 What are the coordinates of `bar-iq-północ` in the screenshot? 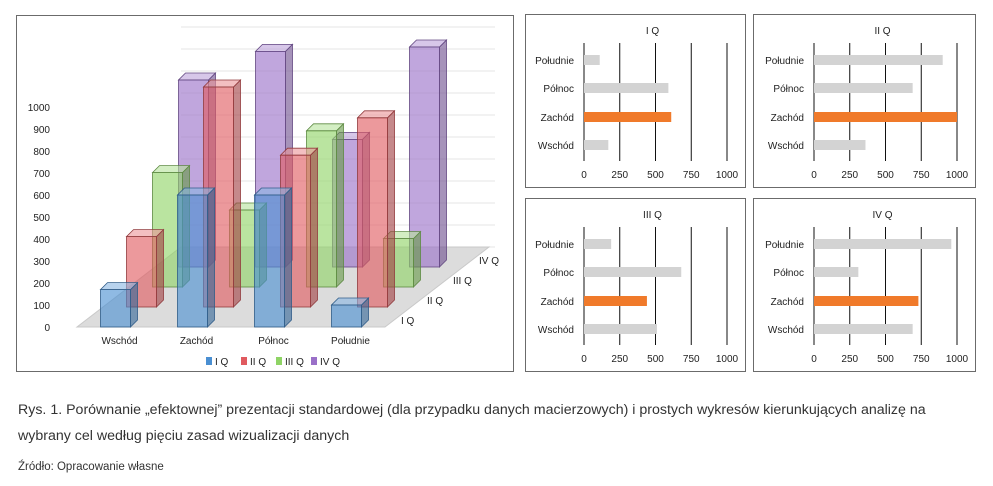 It's located at (273, 257).